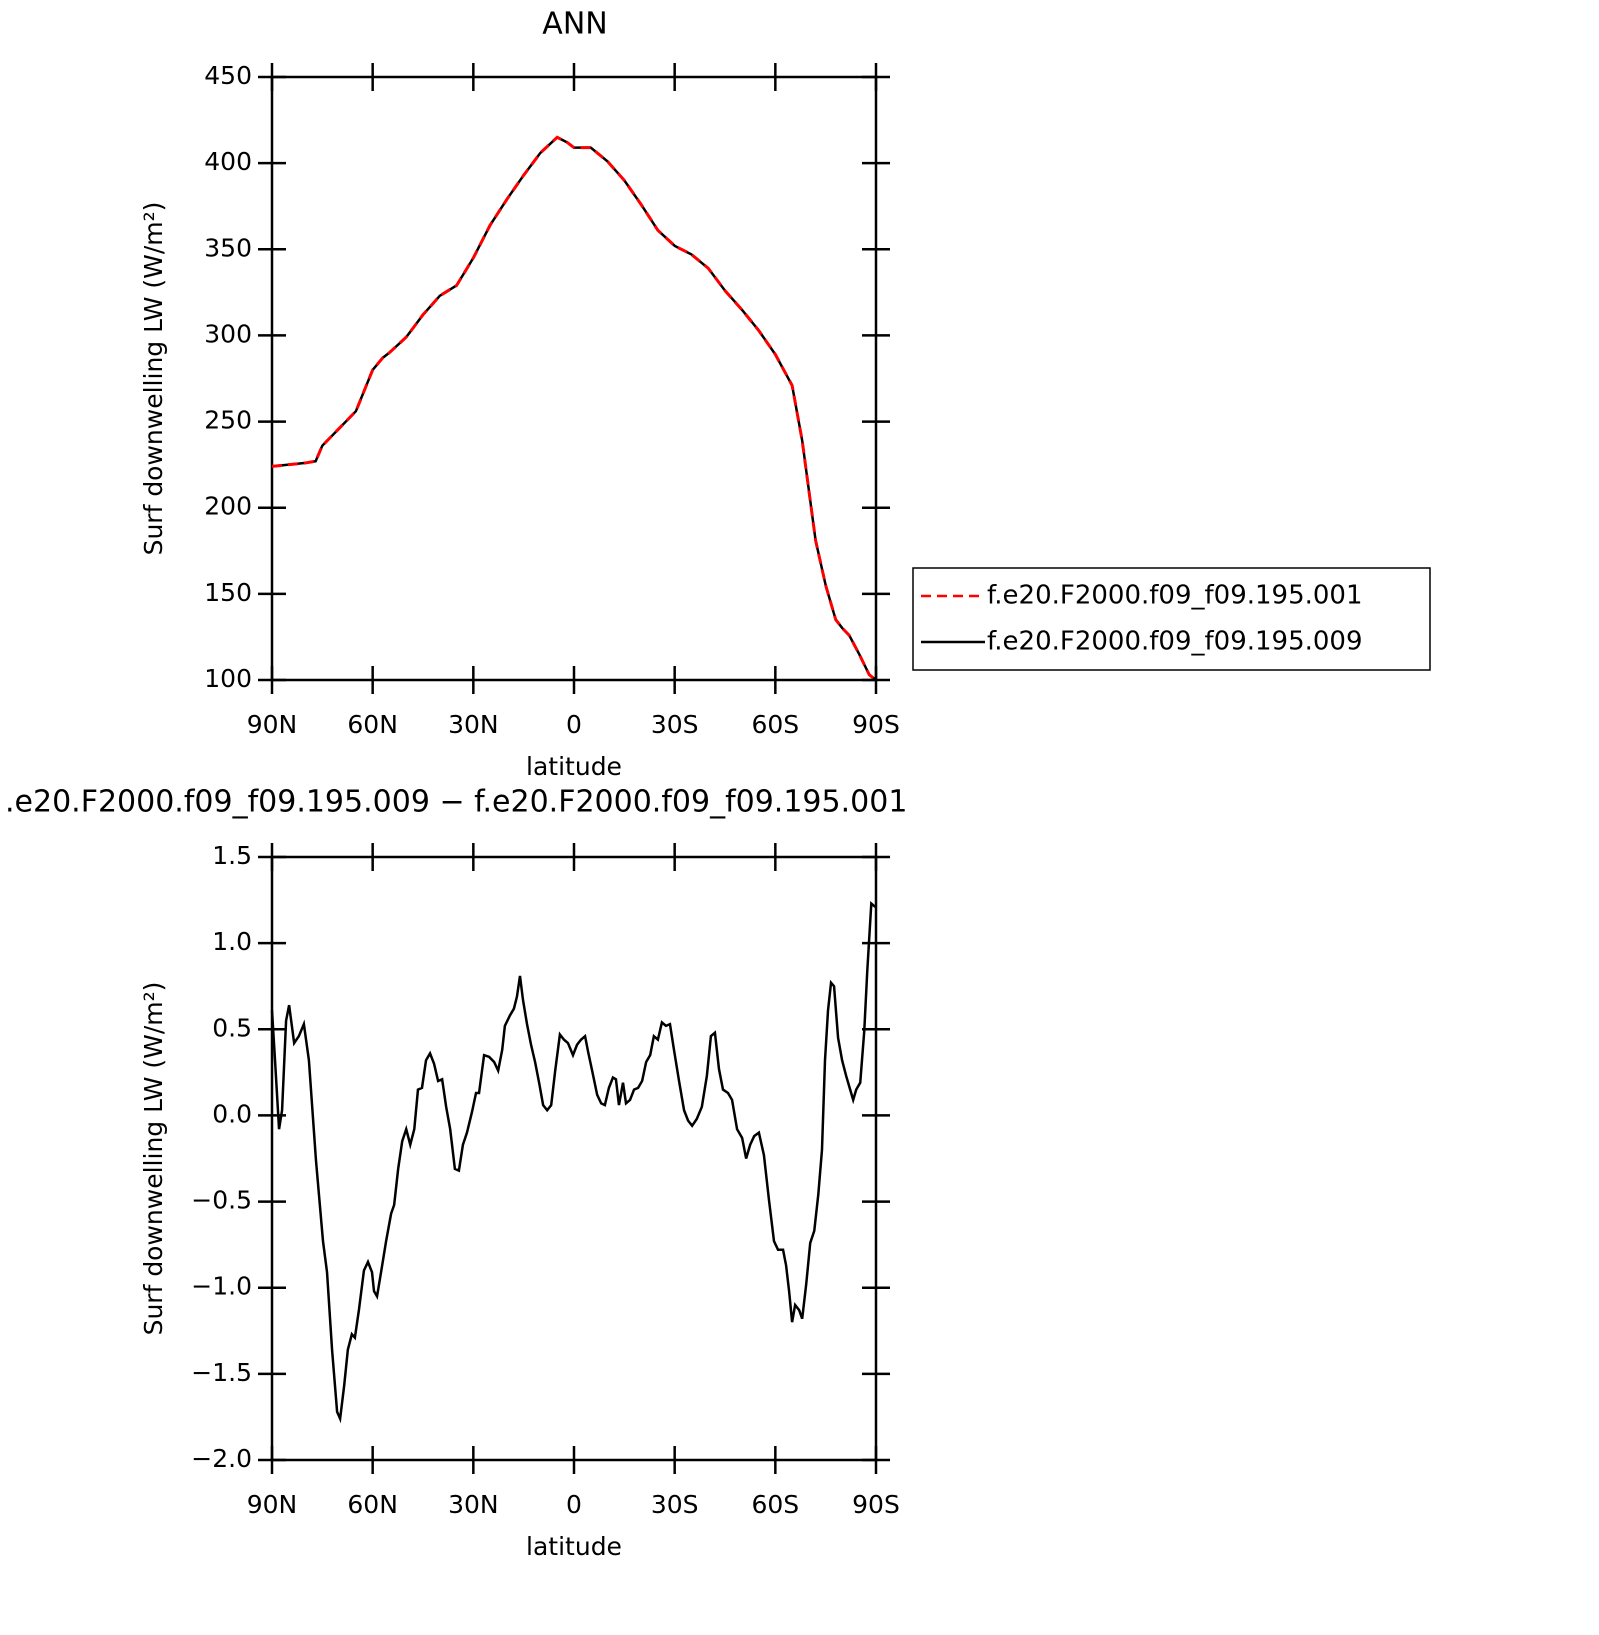 The width and height of the screenshot is (1599, 1635). I want to click on y-tick-label: 300, so click(228, 333).